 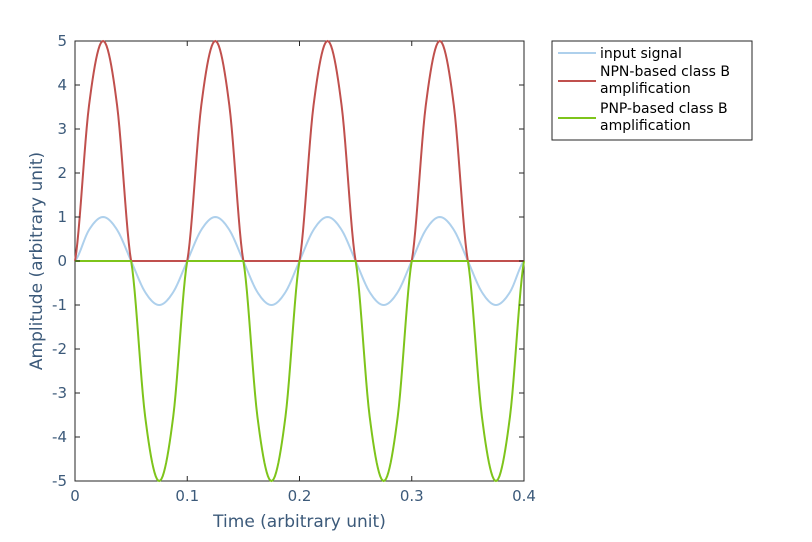 I want to click on y-tick-label: -2, so click(x=59, y=349).